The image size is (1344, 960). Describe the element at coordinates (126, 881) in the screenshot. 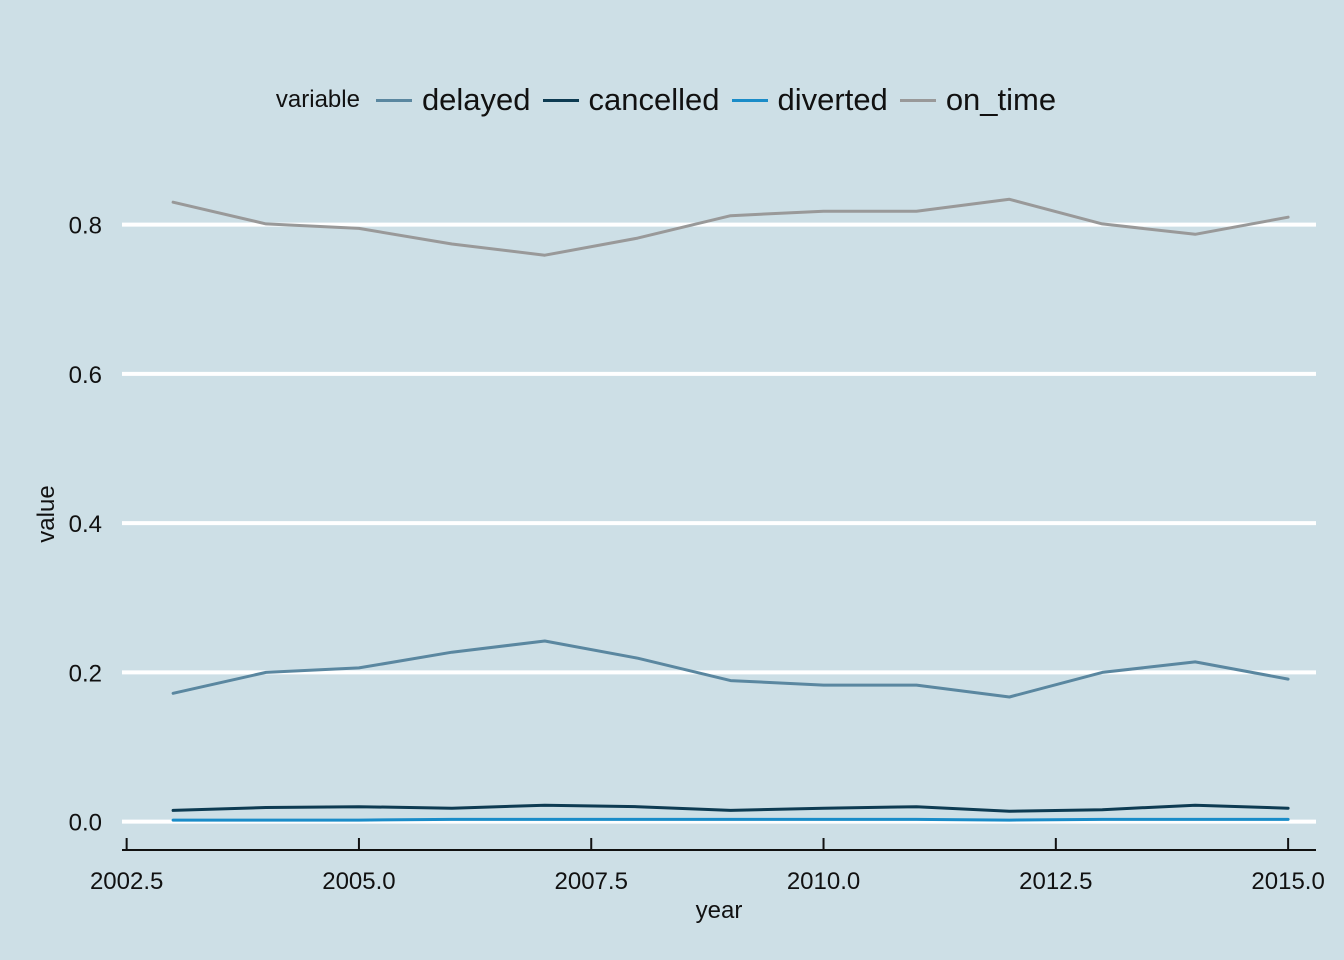

I see `x-tick-label: 2002.5` at that location.